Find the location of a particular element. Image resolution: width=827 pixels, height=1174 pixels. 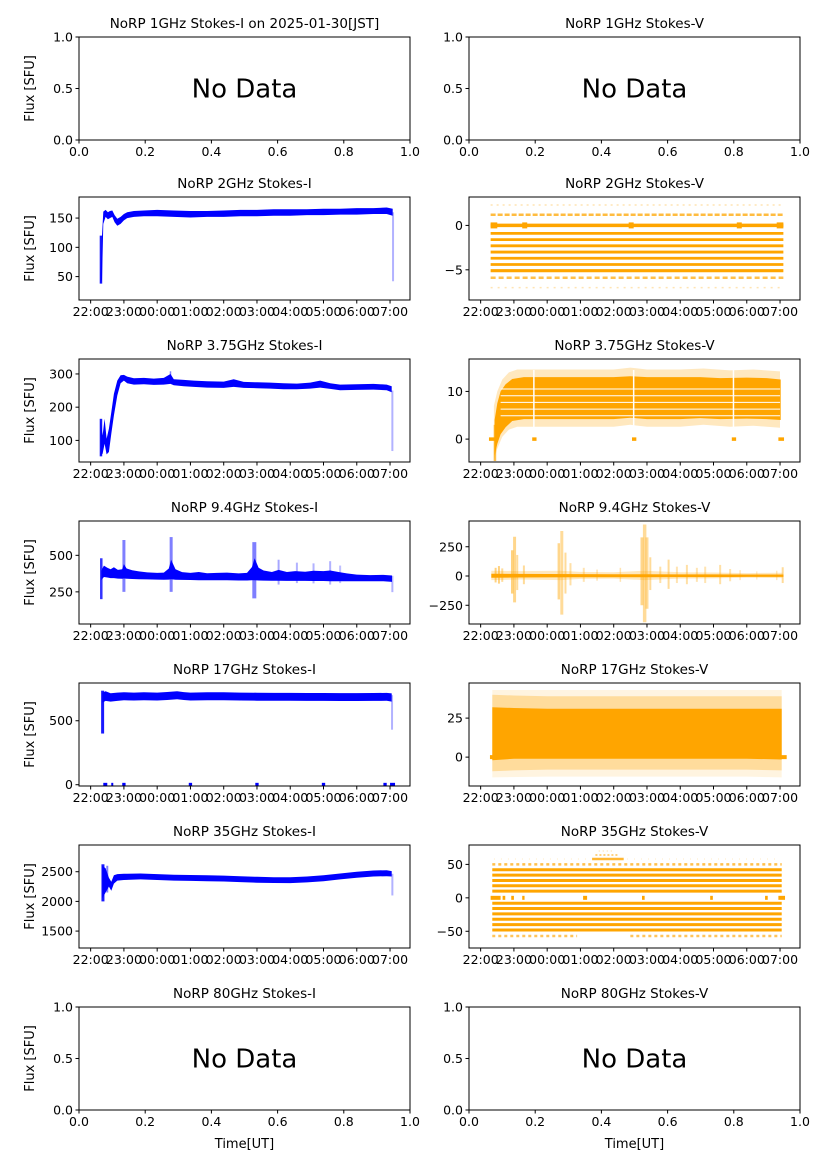

y-tick-label: 300 is located at coordinates (61, 373).